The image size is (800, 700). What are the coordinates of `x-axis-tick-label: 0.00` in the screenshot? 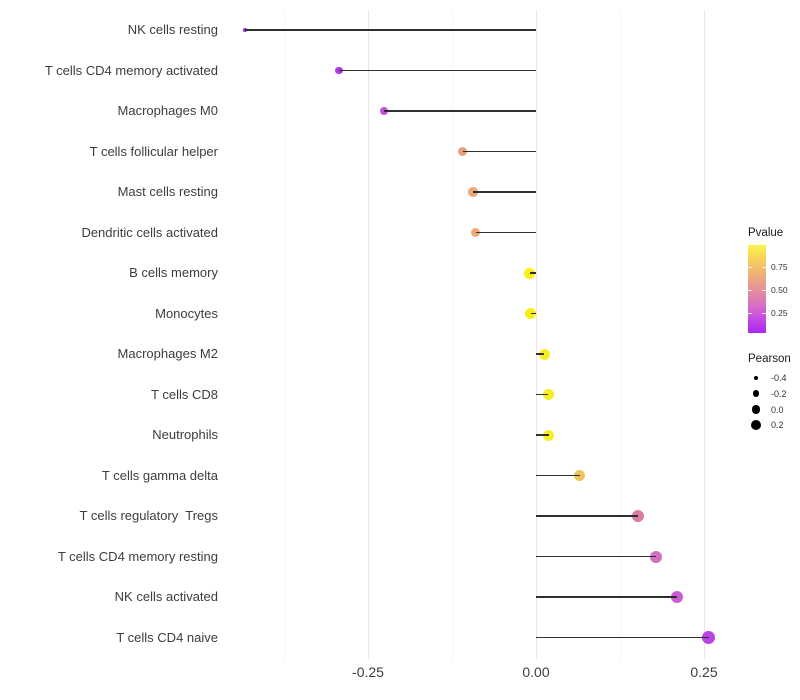 It's located at (536, 672).